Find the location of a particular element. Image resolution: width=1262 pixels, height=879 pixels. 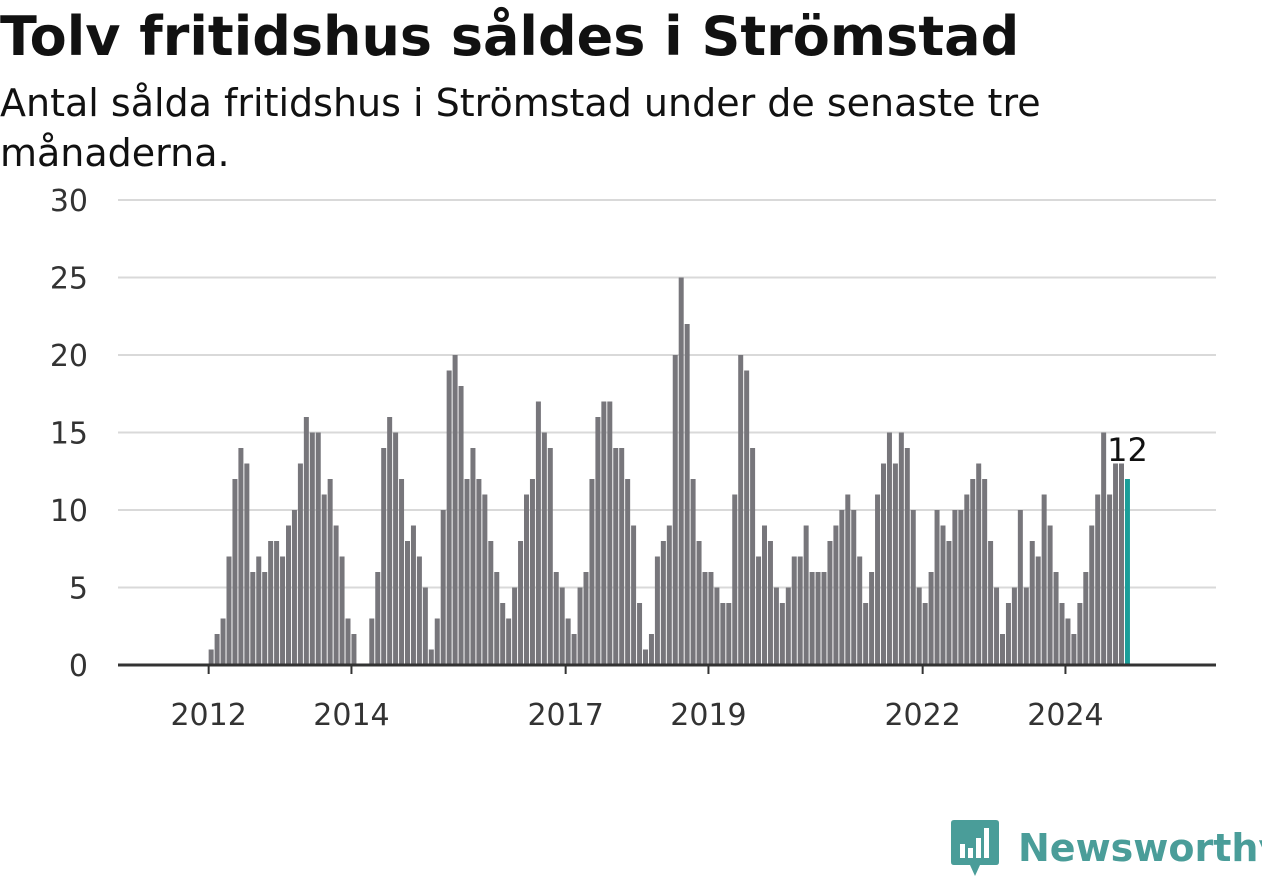

x-axis-ticks: 2012 2014 2017 2019 2022 2024 is located at coordinates (637, 699).